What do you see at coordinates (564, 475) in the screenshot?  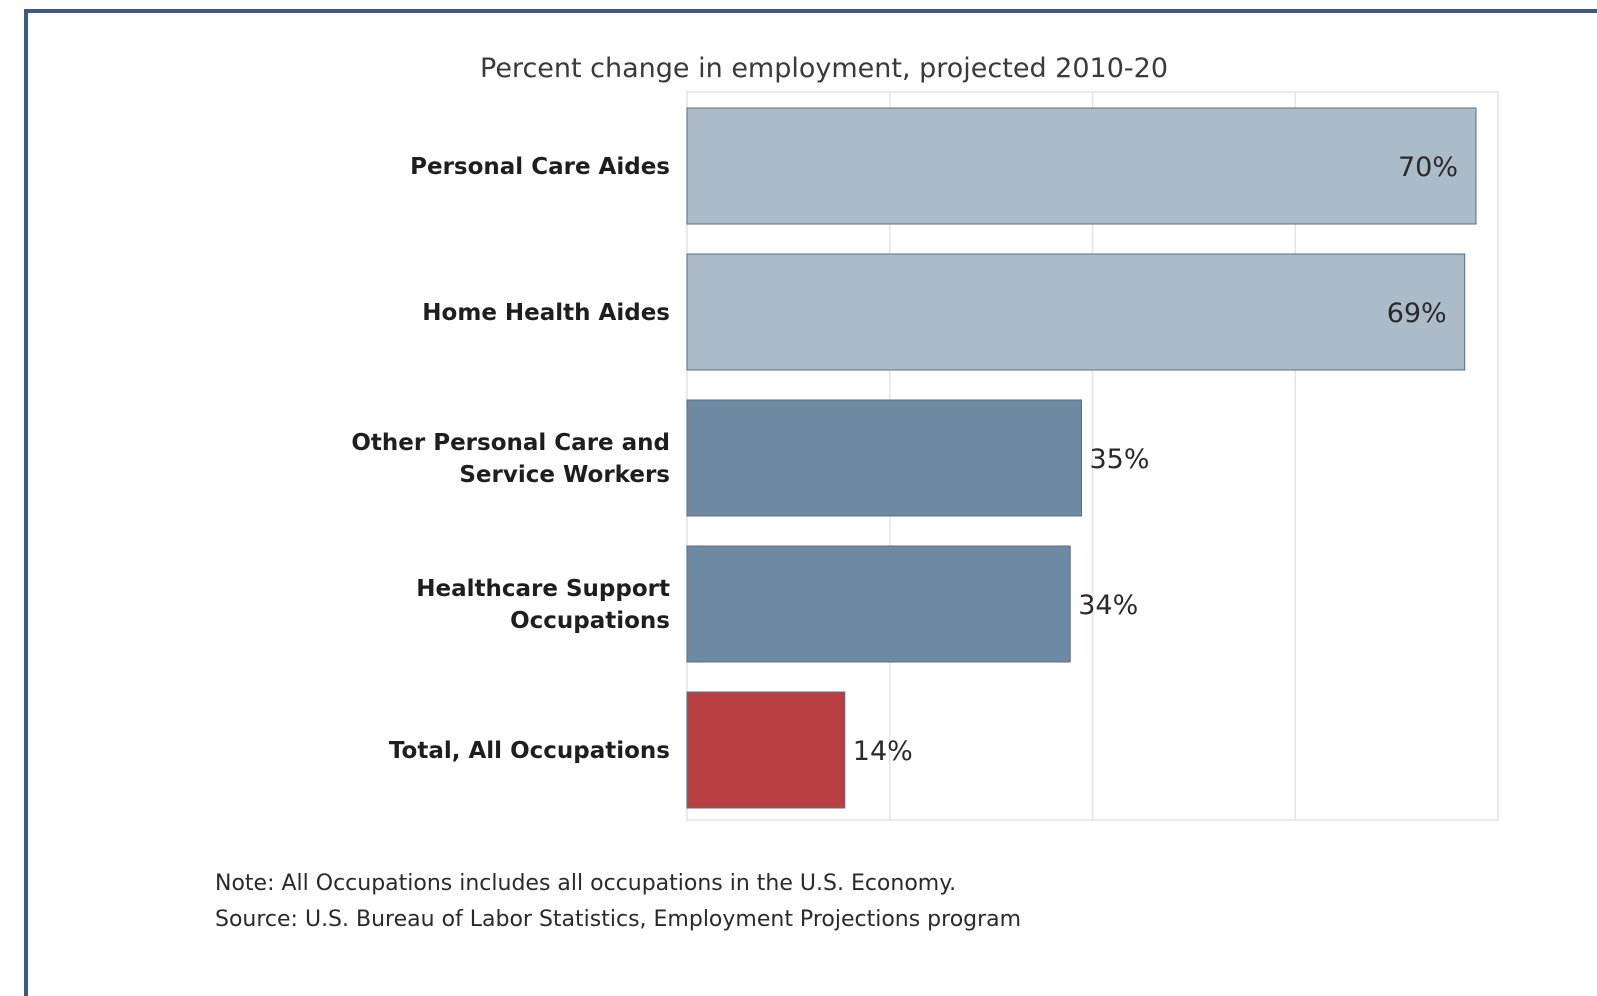 I see `category-label: Service Workers` at bounding box center [564, 475].